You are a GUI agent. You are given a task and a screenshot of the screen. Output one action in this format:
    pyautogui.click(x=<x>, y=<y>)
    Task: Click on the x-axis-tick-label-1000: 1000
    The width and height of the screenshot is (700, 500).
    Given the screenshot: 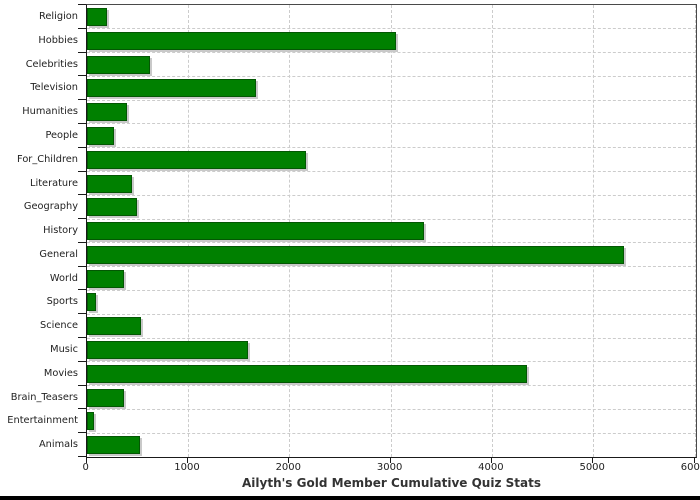 What is the action you would take?
    pyautogui.click(x=187, y=467)
    